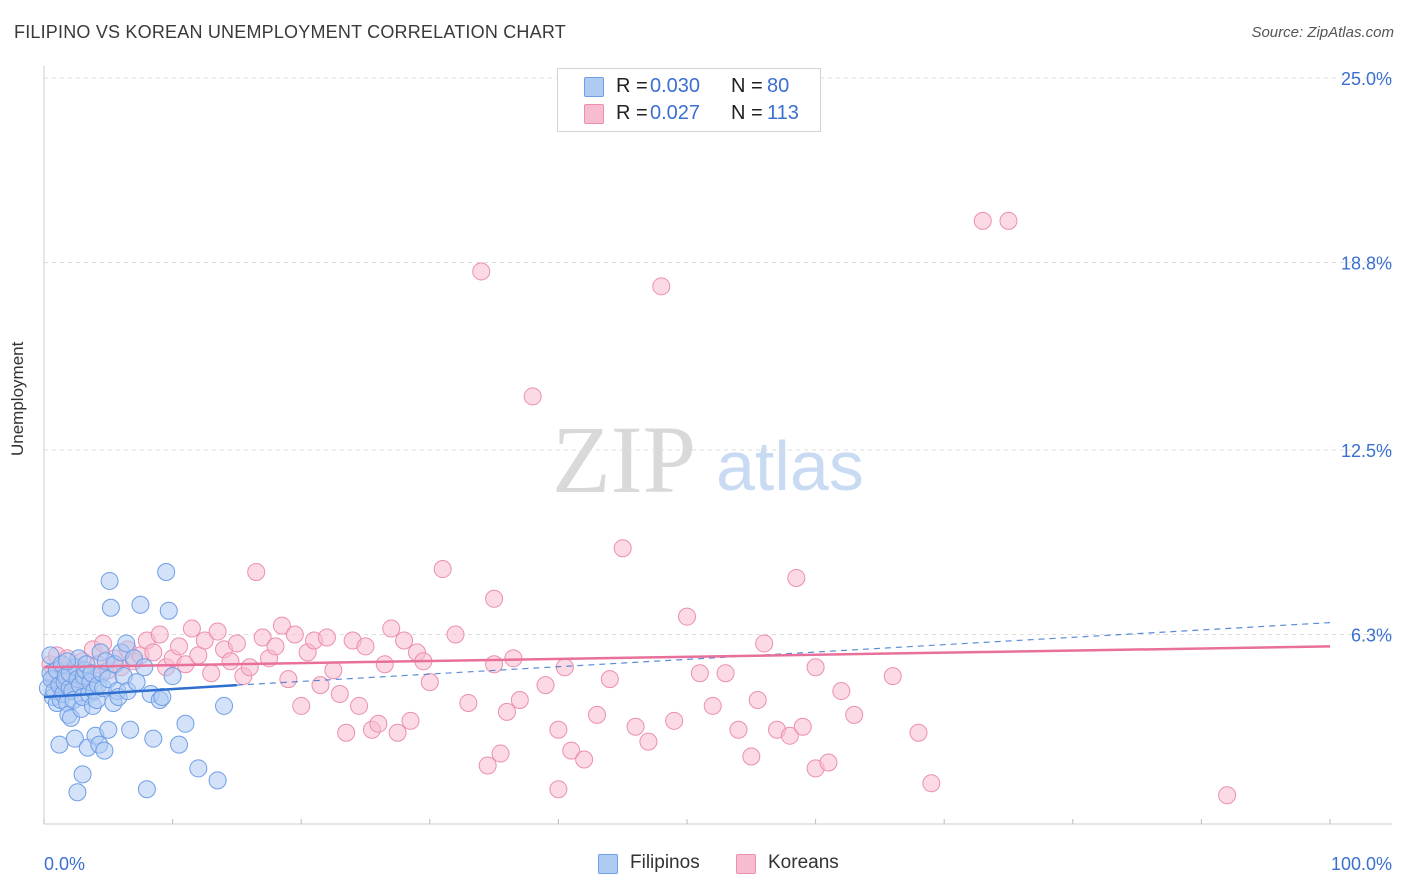 The height and width of the screenshot is (892, 1406). I want to click on filipinos-legend-swatch, so click(608, 864).